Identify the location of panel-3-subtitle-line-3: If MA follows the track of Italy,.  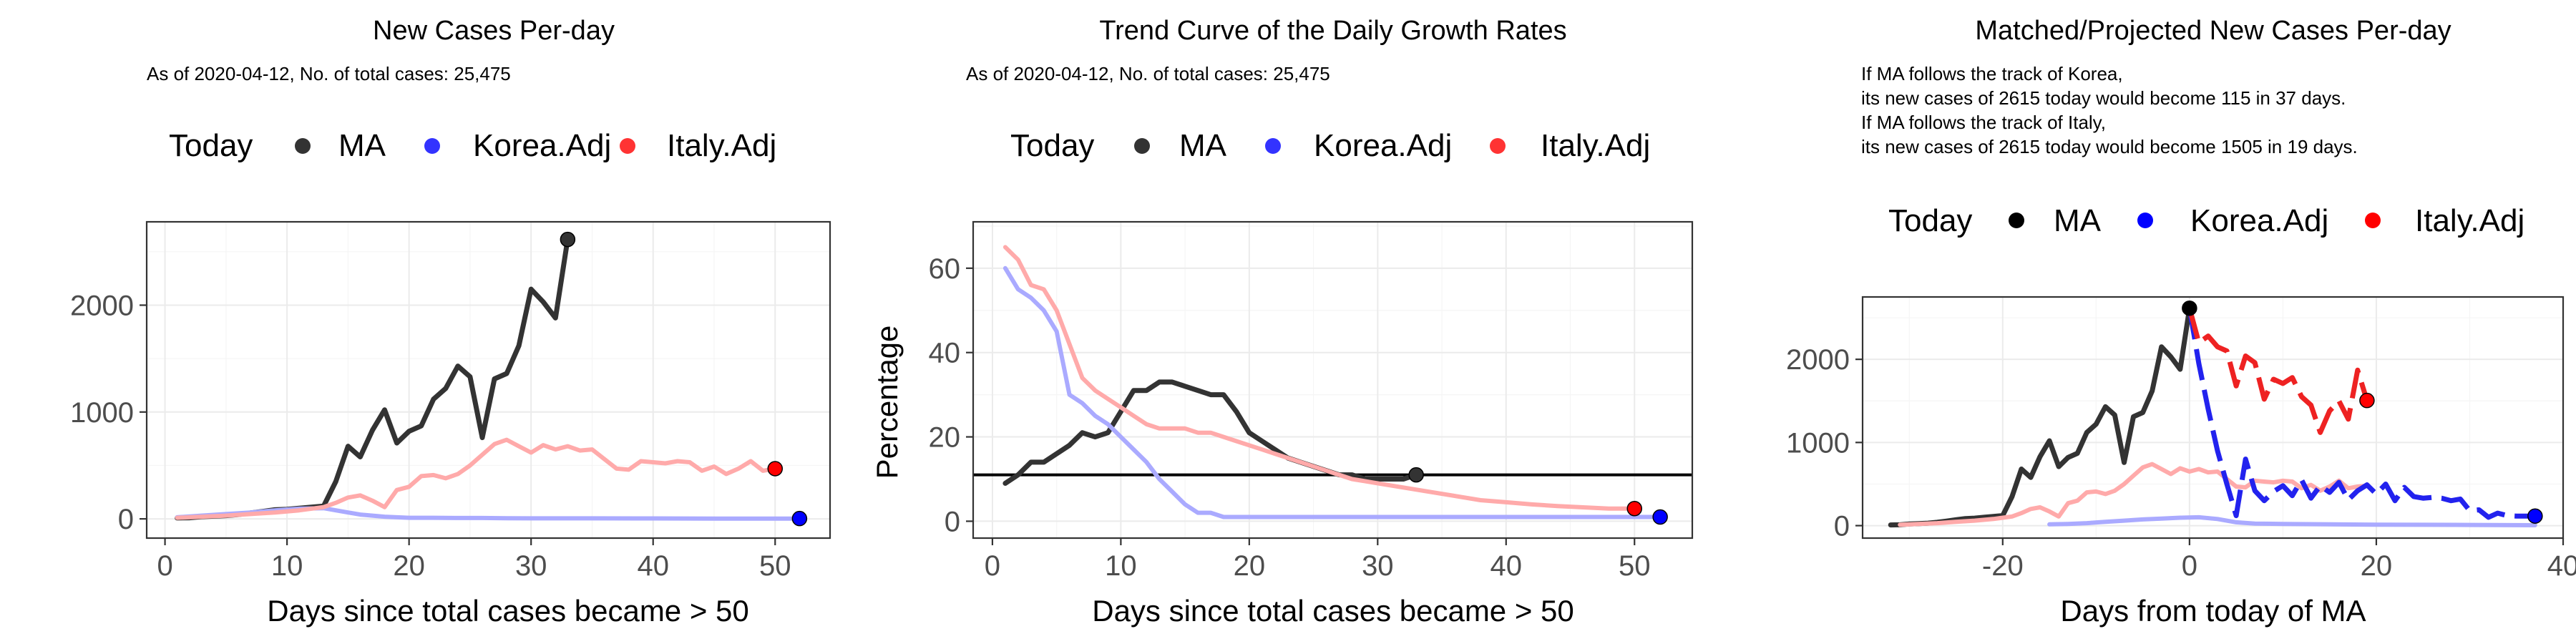
(1983, 122).